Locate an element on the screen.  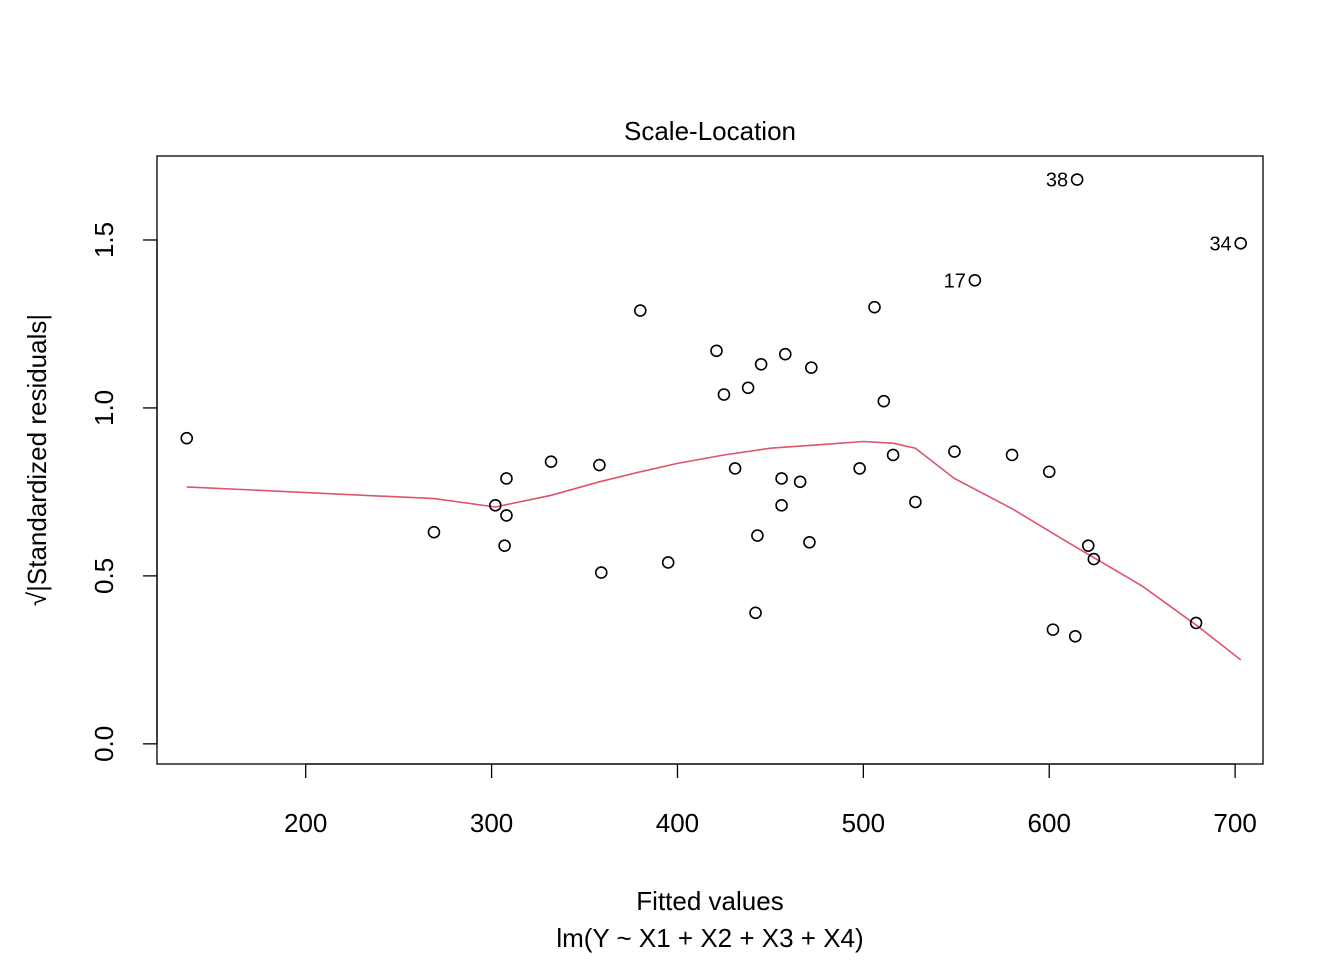
y-tick-label: 1.0 is located at coordinates (104, 408).